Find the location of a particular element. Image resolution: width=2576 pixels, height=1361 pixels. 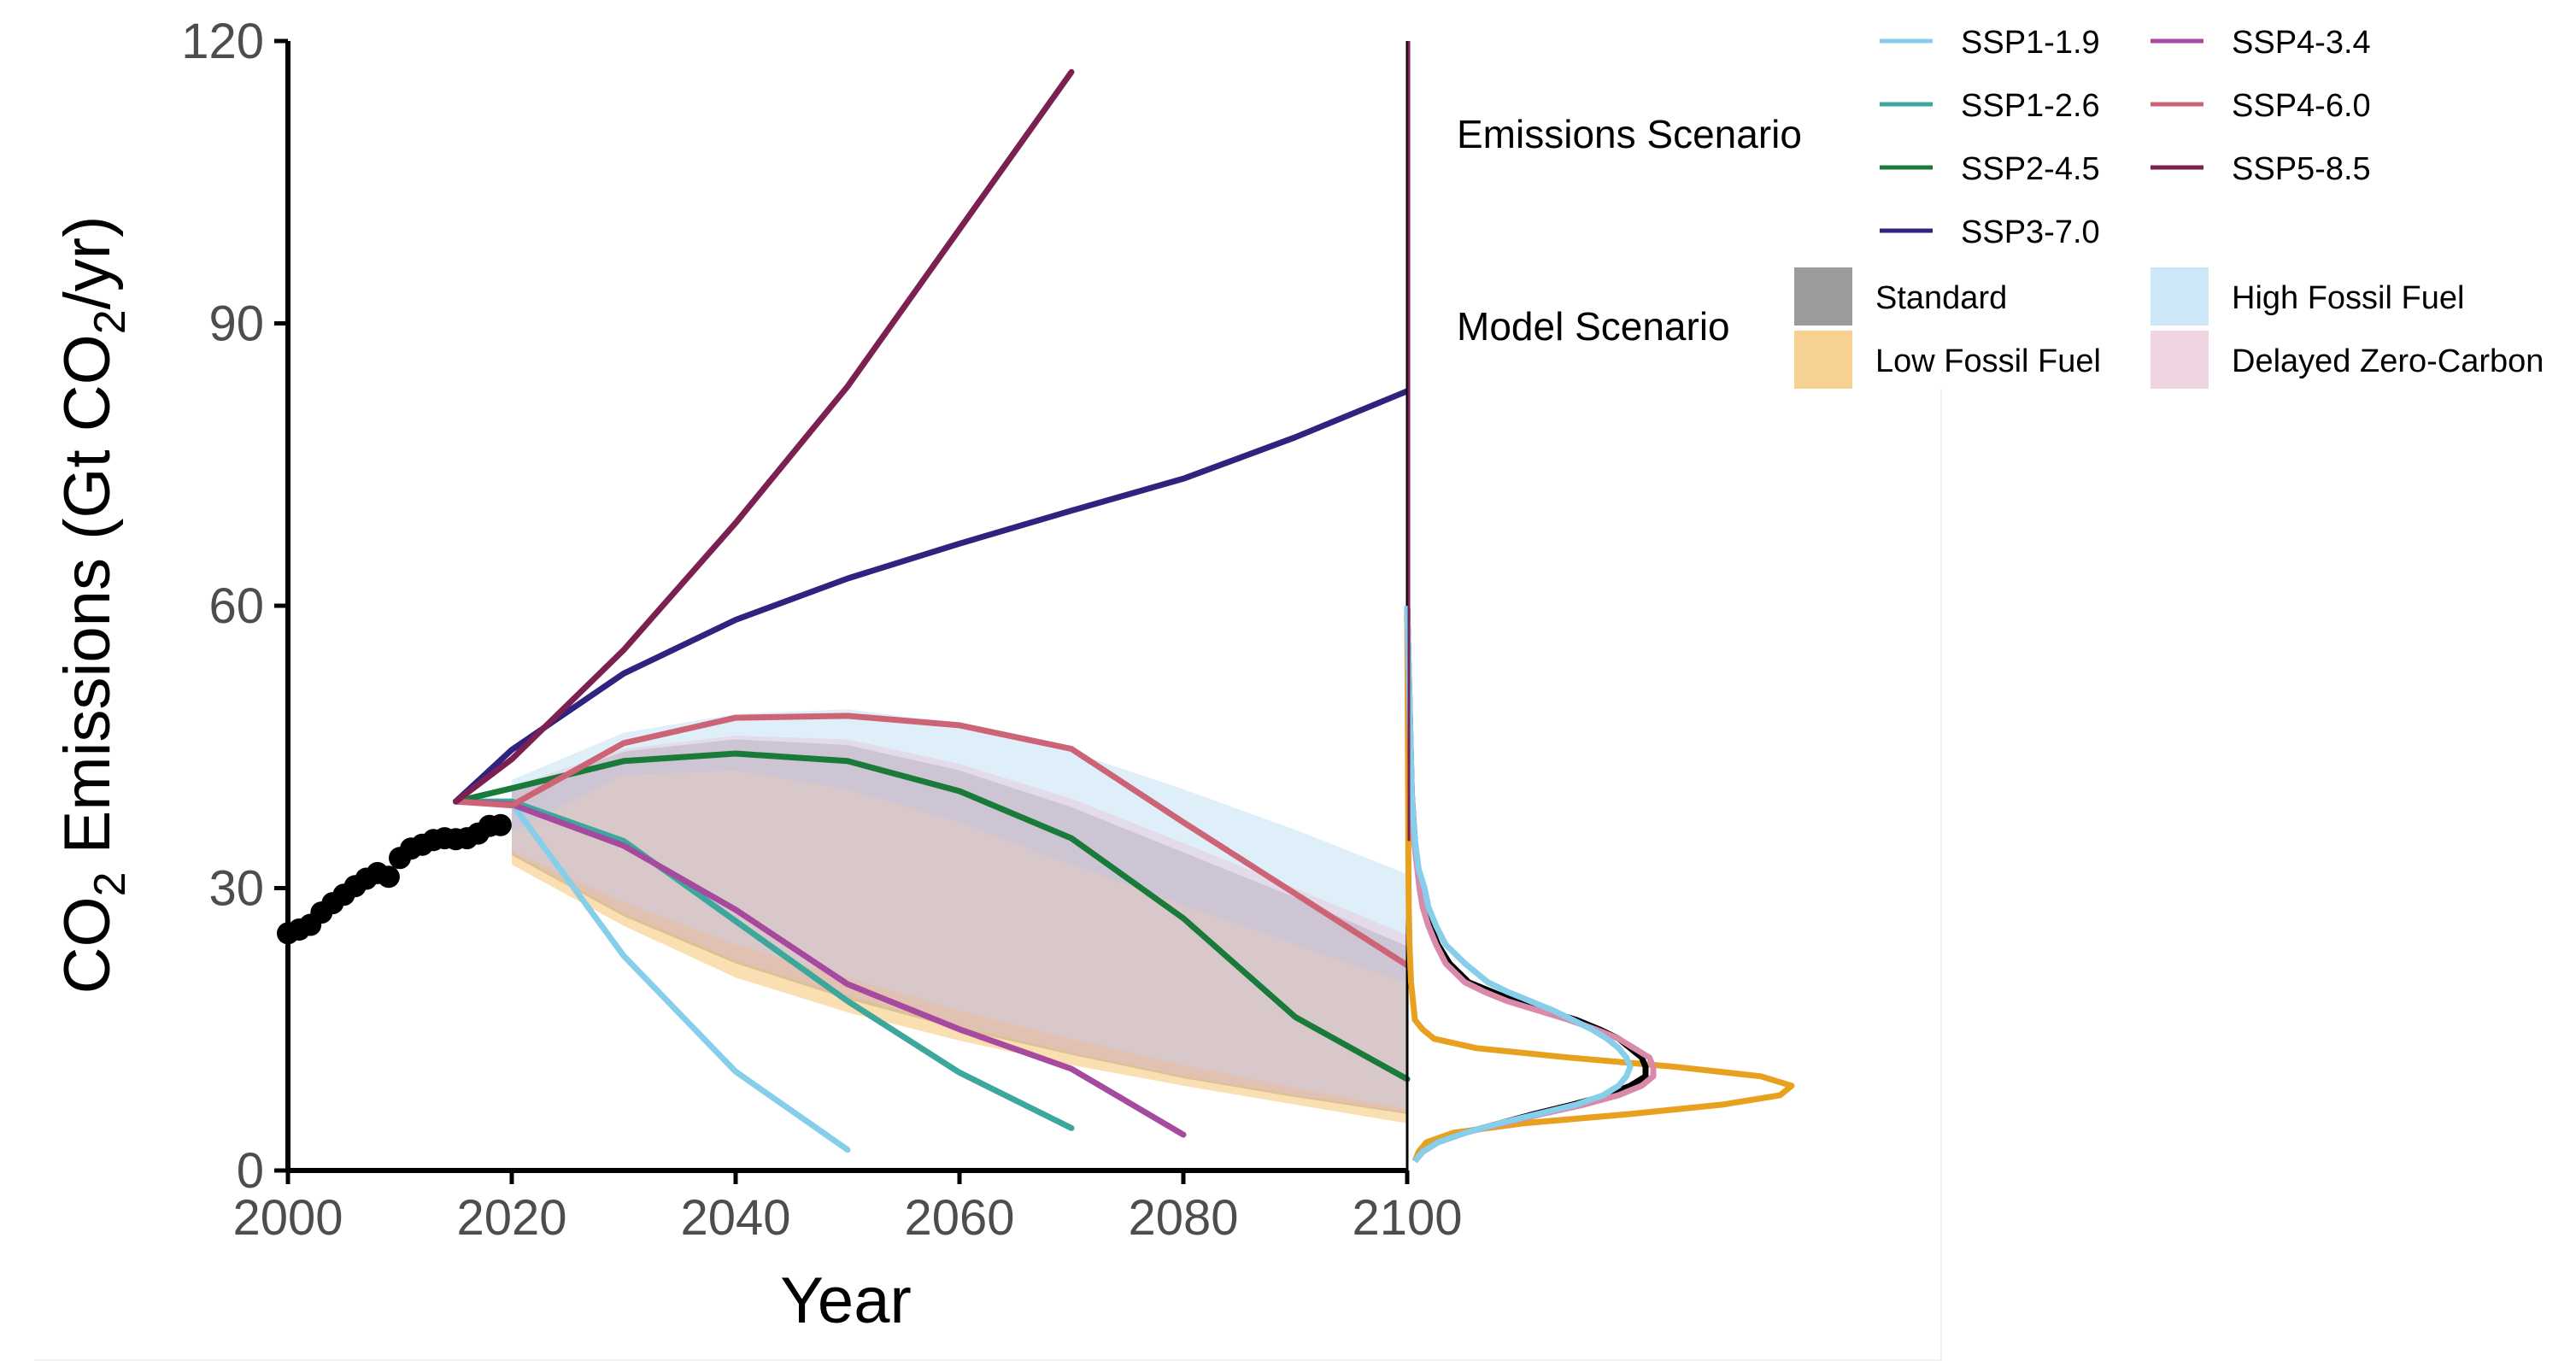

density-panel is located at coordinates (1599, 602).